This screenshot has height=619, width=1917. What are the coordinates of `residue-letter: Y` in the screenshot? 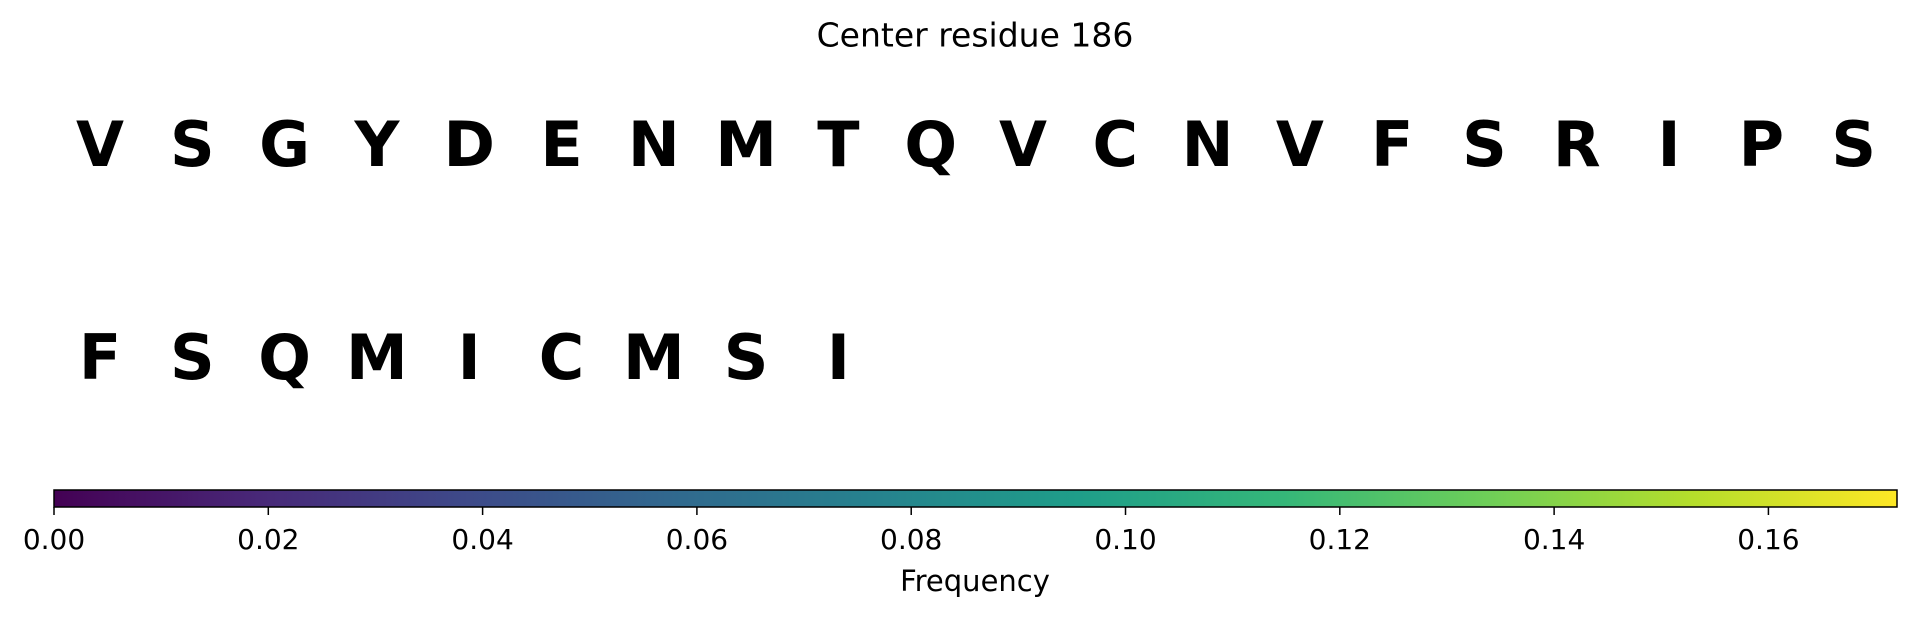 It's located at (376, 144).